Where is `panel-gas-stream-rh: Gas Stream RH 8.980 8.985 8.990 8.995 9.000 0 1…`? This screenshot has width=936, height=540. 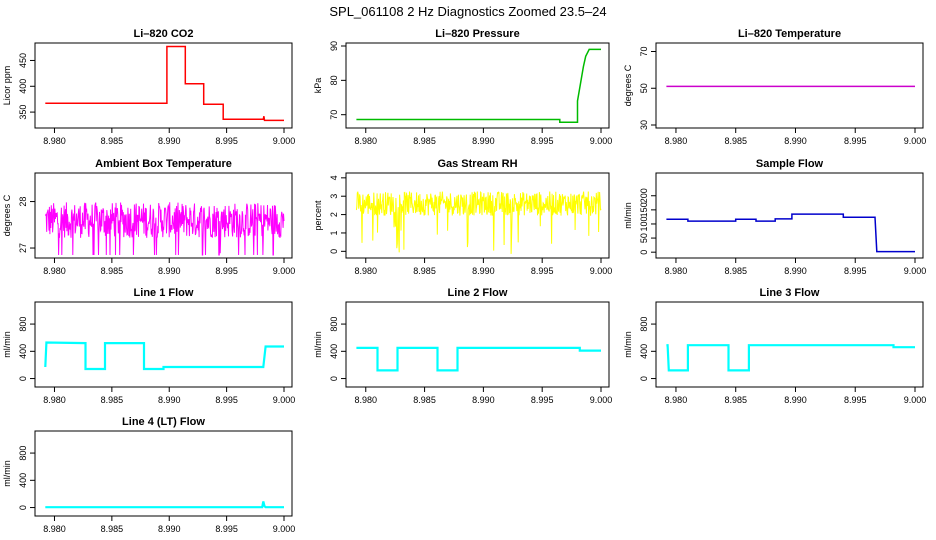
panel-gas-stream-rh: Gas Stream RH 8.980 8.985 8.990 8.995 9.000 0 1… is located at coordinates (462, 217).